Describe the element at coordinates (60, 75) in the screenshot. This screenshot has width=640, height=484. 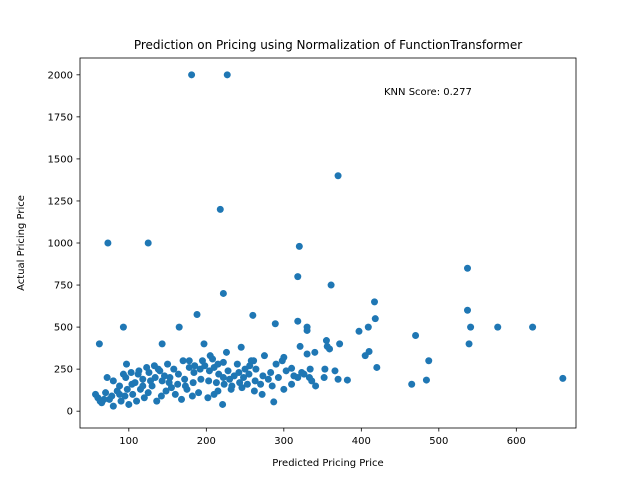
I see `y-tick-label: 2000` at that location.